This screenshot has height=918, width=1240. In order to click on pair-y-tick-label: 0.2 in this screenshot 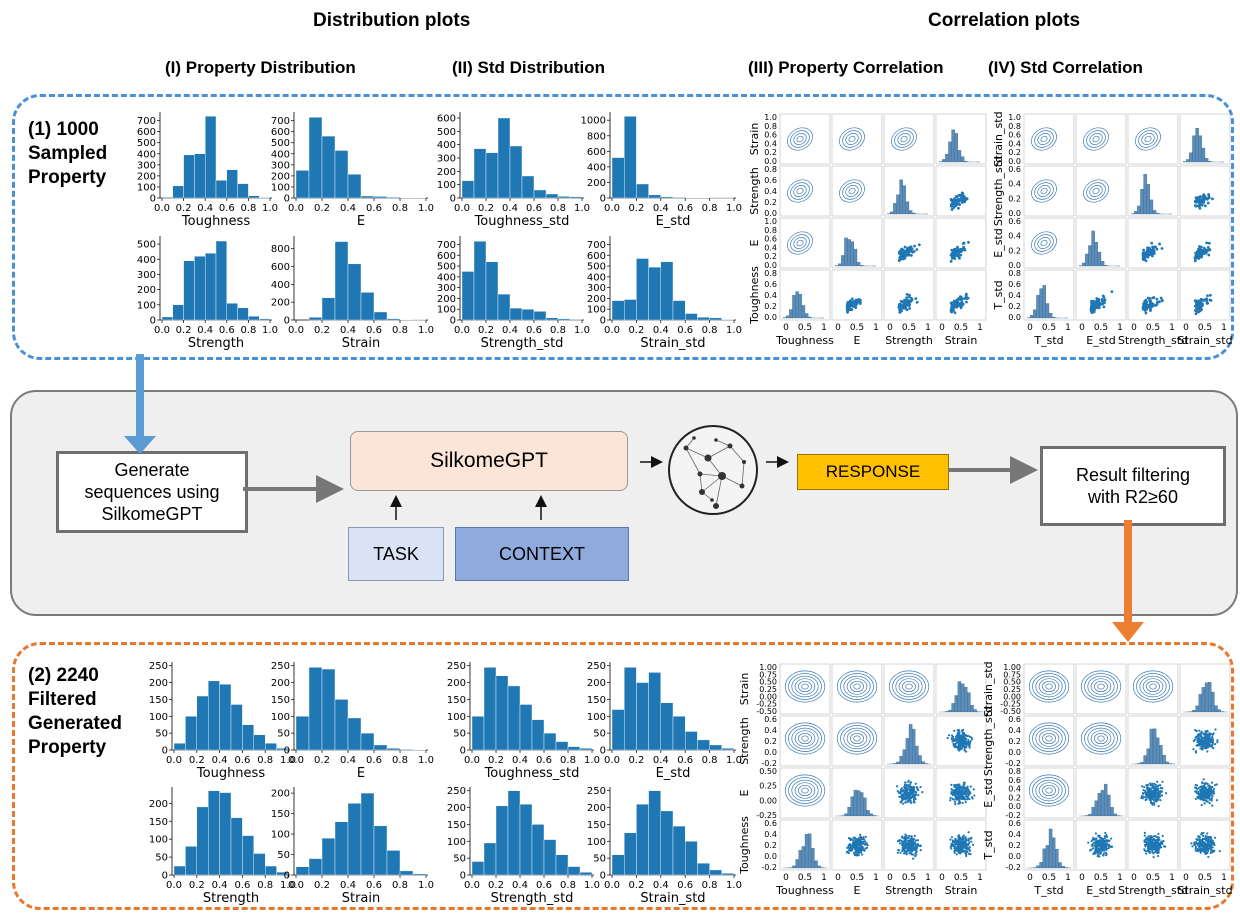, I will do `click(1014, 198)`.